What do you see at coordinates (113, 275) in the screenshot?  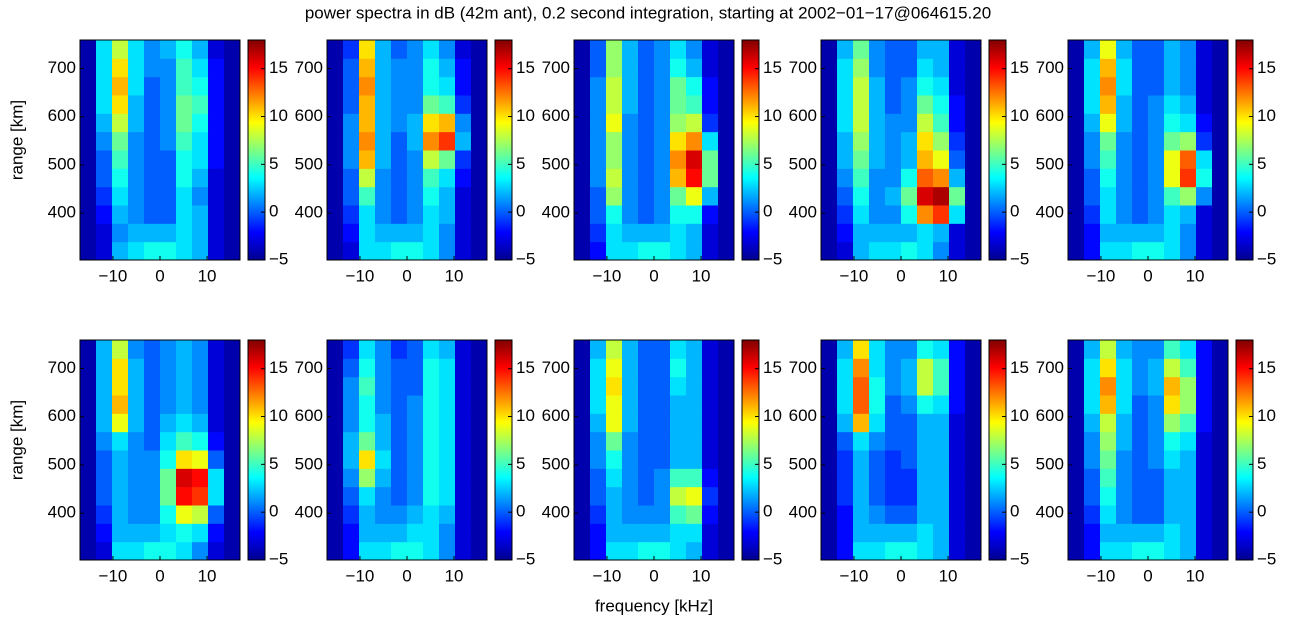 I see `x-tick-label: −10` at bounding box center [113, 275].